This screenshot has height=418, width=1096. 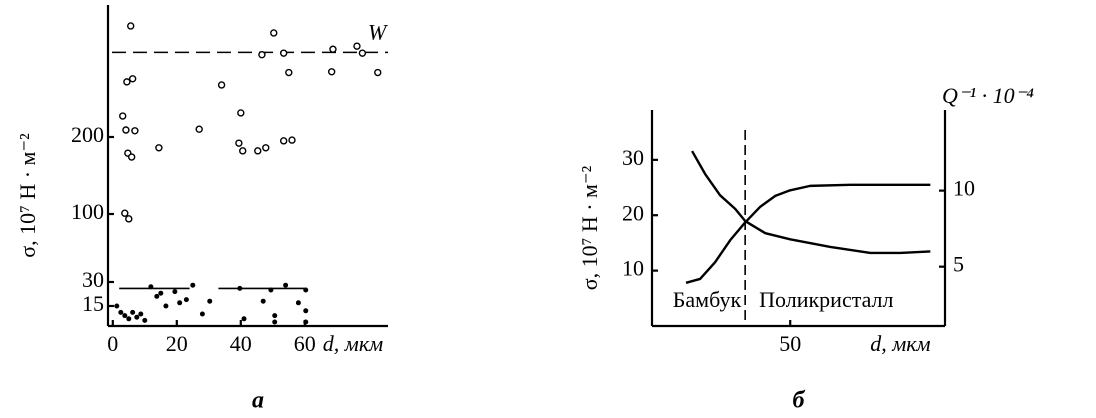 I want to click on y-tick-label: 200, so click(x=87, y=134).